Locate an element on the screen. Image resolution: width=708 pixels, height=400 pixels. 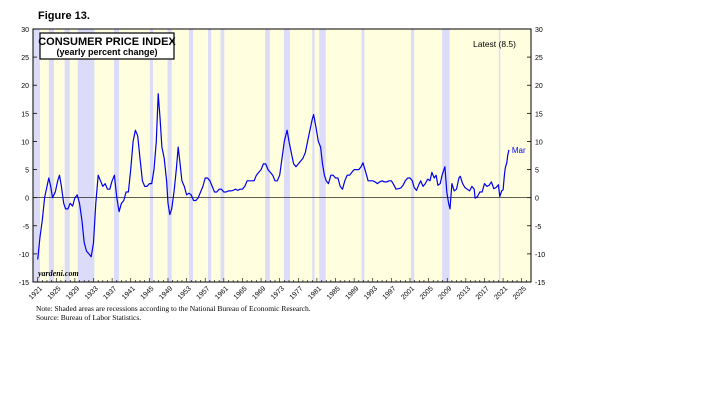
chart-title: CONSUMER PRICE INDEX is located at coordinates (107, 42).